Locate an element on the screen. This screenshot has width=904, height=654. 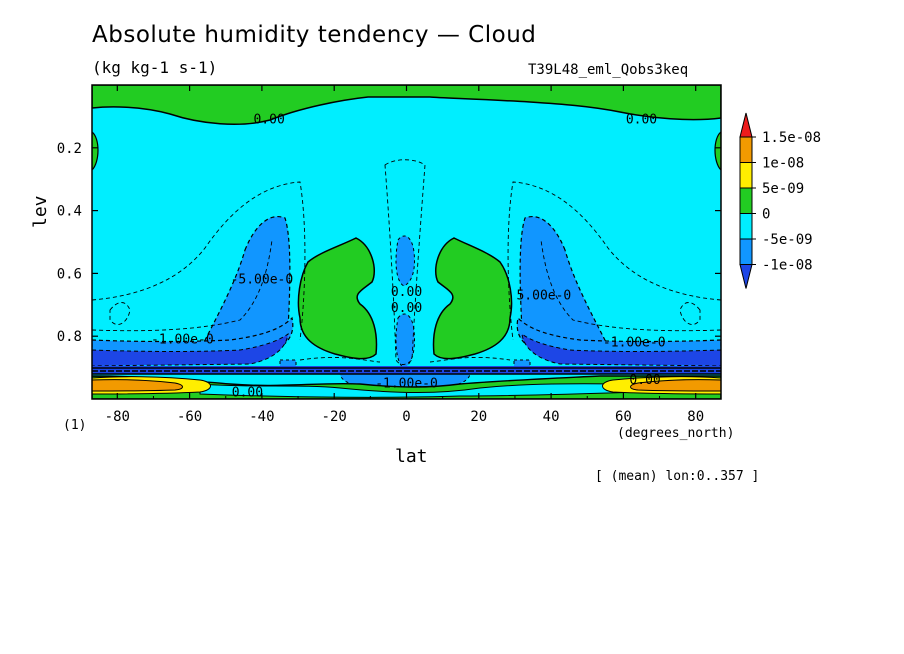
field-negative-equator-lower is located at coordinates (405, 341).